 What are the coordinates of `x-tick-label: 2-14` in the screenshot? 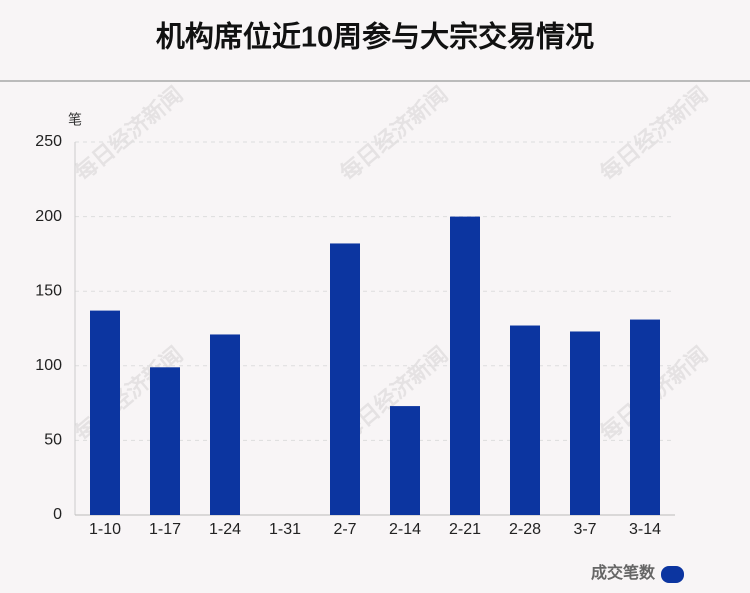 It's located at (405, 529).